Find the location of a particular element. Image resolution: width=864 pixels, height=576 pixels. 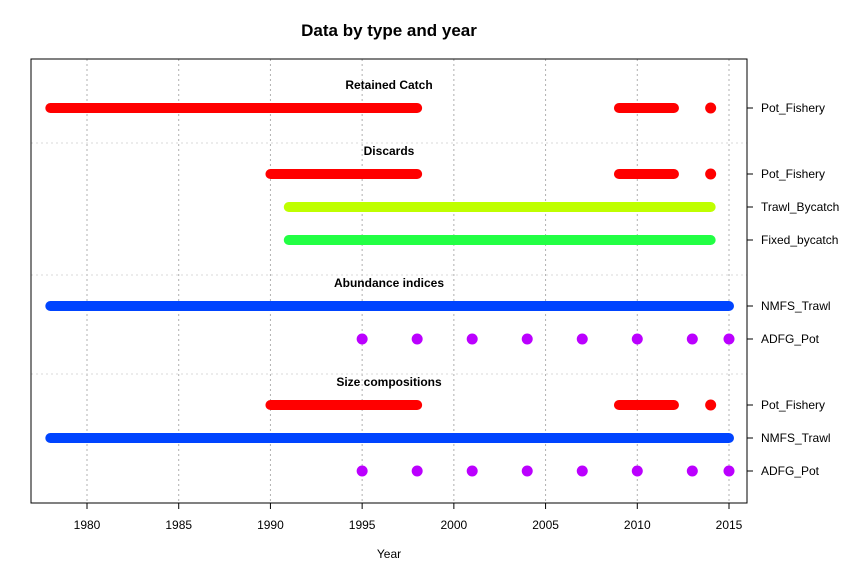

row-label-s1-r1: Trawl_Bycatch is located at coordinates (800, 207).